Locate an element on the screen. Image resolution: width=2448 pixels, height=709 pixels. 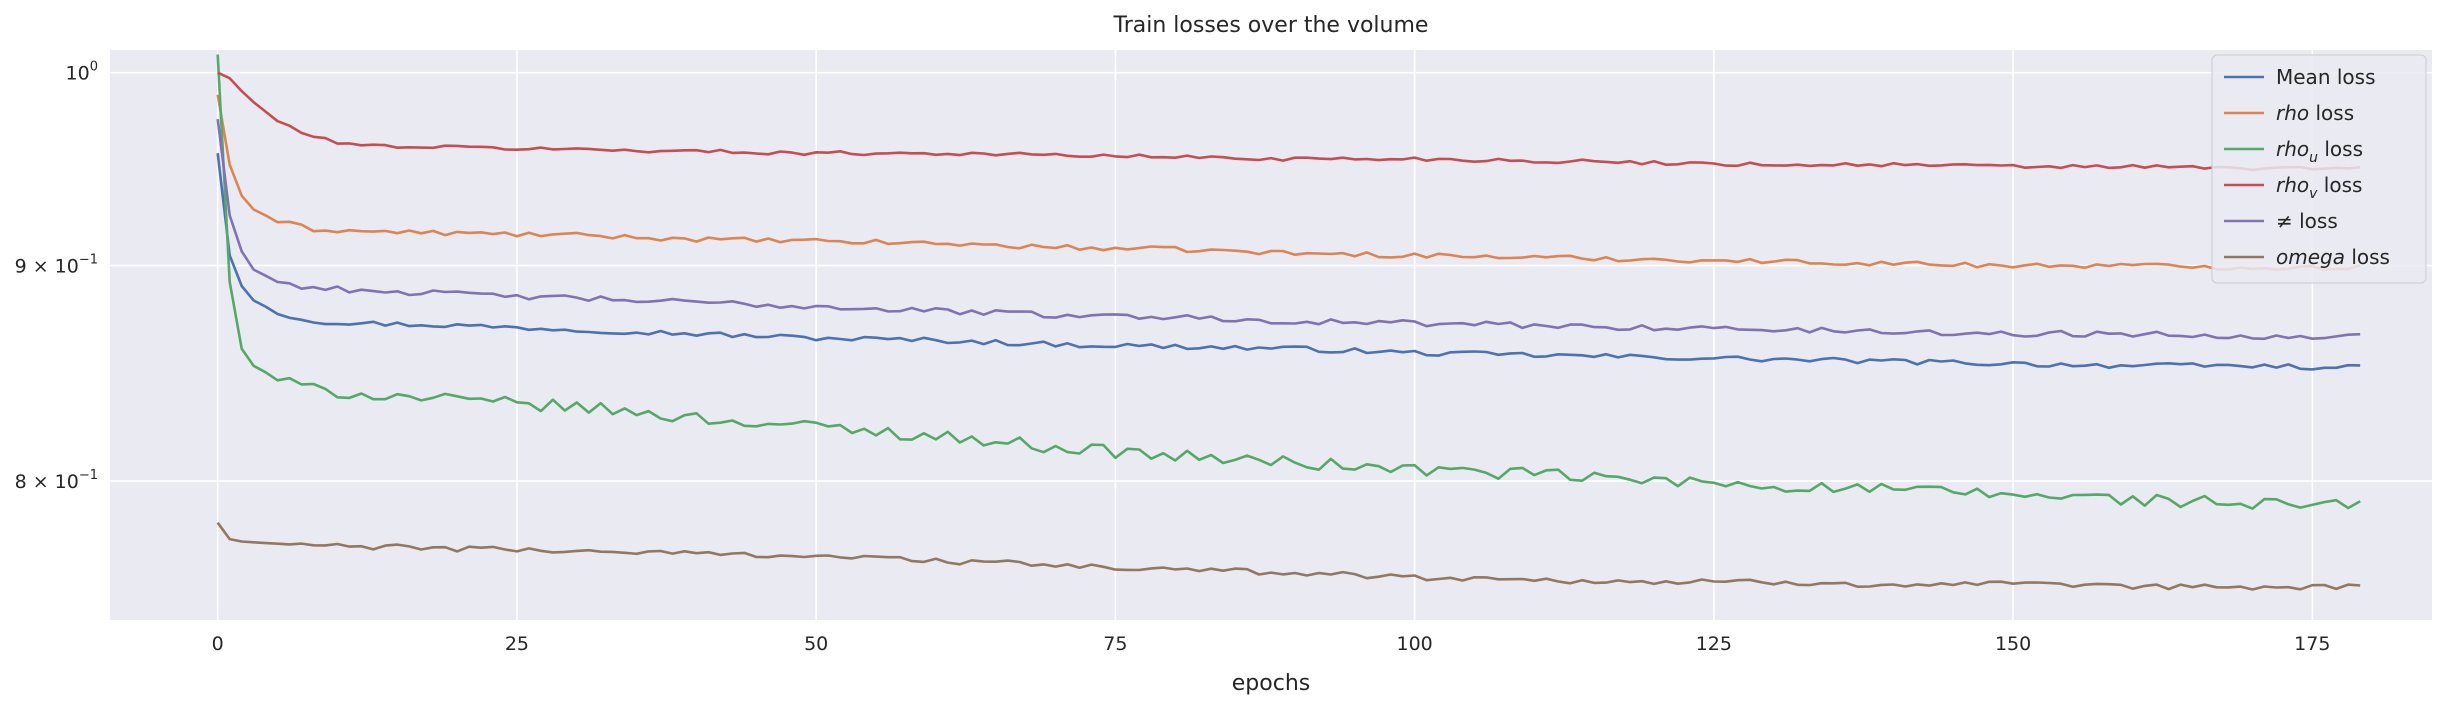
x-tick-label: 75 is located at coordinates (1115, 644).